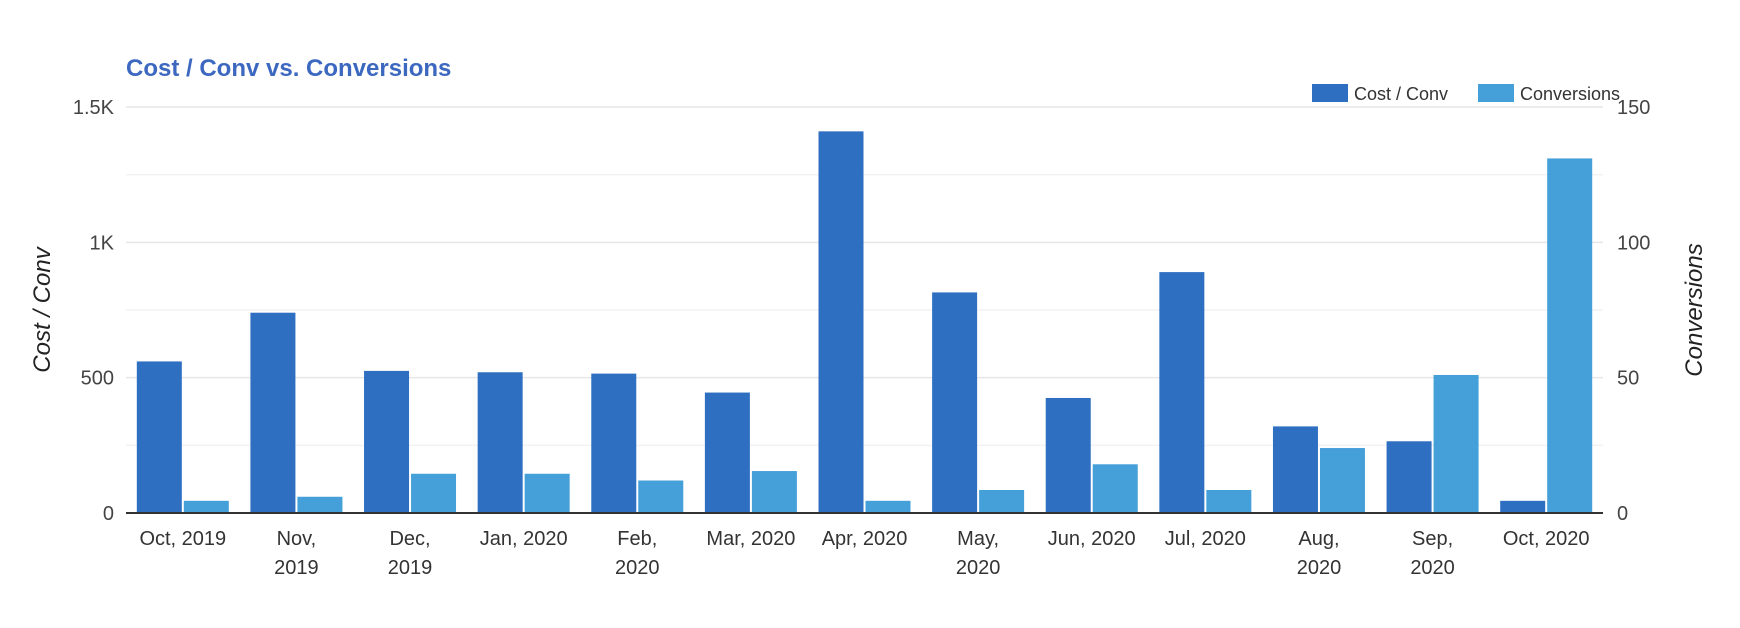 The height and width of the screenshot is (628, 1740). What do you see at coordinates (102, 243) in the screenshot?
I see `left-tick-label: 1K` at bounding box center [102, 243].